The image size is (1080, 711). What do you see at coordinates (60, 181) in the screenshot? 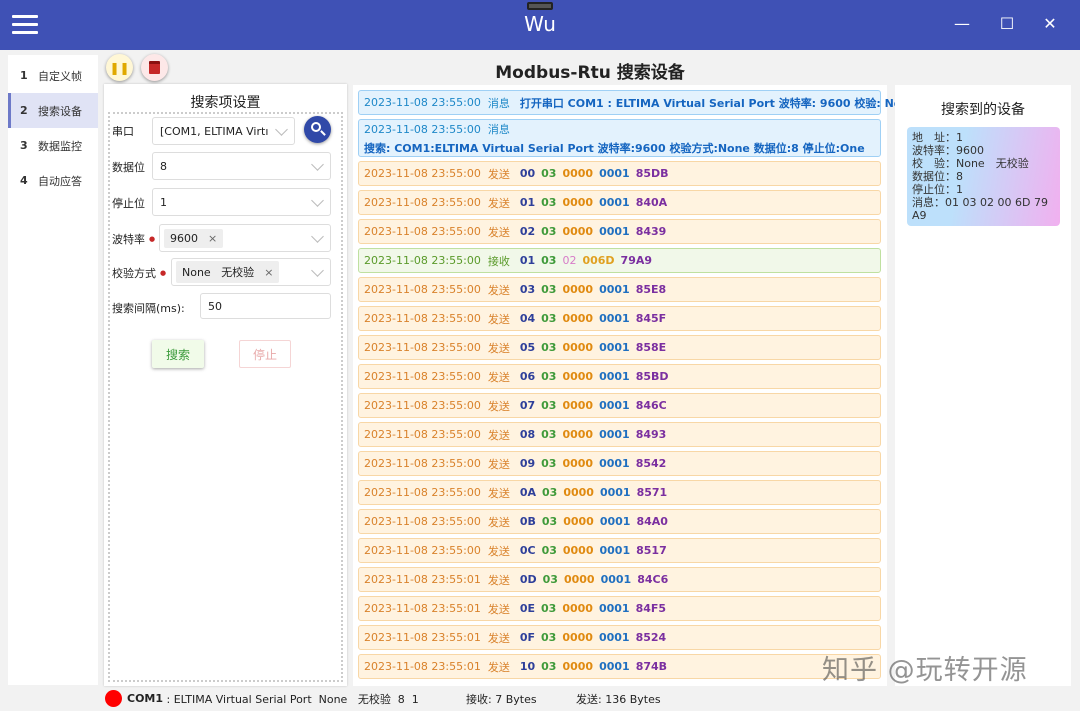
I see `nav-label: 自动应答` at bounding box center [60, 181].